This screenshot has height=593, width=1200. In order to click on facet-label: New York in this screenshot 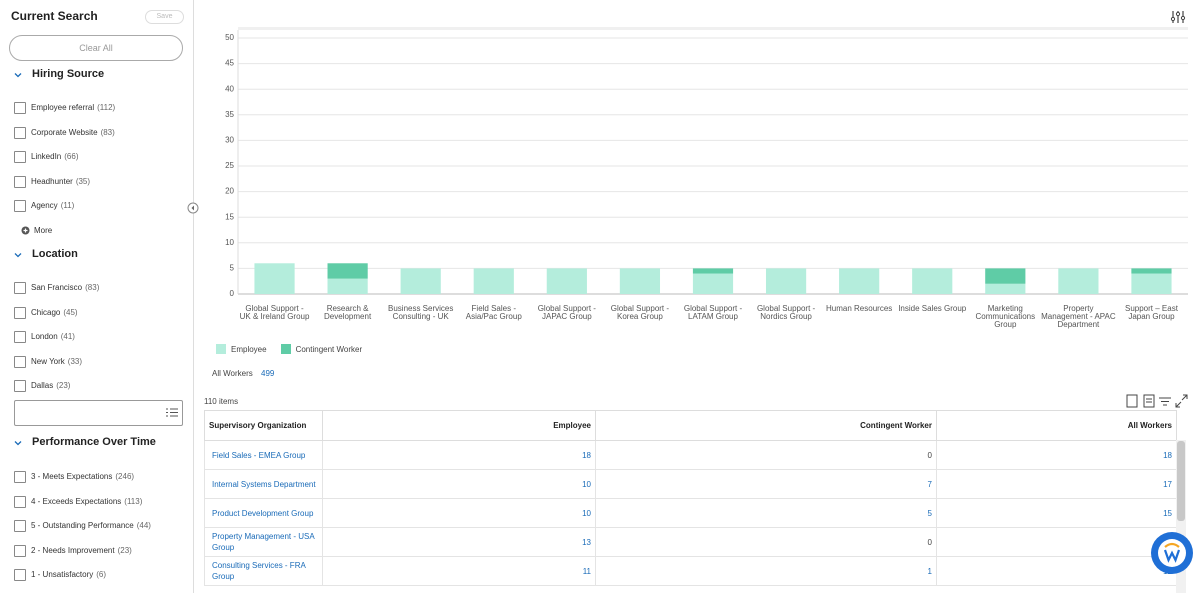, I will do `click(48, 361)`.